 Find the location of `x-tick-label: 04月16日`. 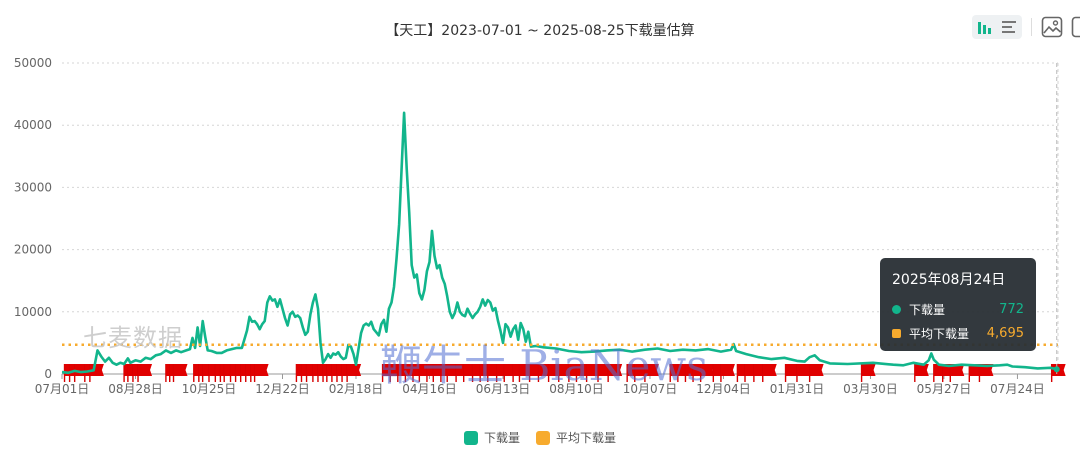

x-tick-label: 04月16日 is located at coordinates (429, 389).